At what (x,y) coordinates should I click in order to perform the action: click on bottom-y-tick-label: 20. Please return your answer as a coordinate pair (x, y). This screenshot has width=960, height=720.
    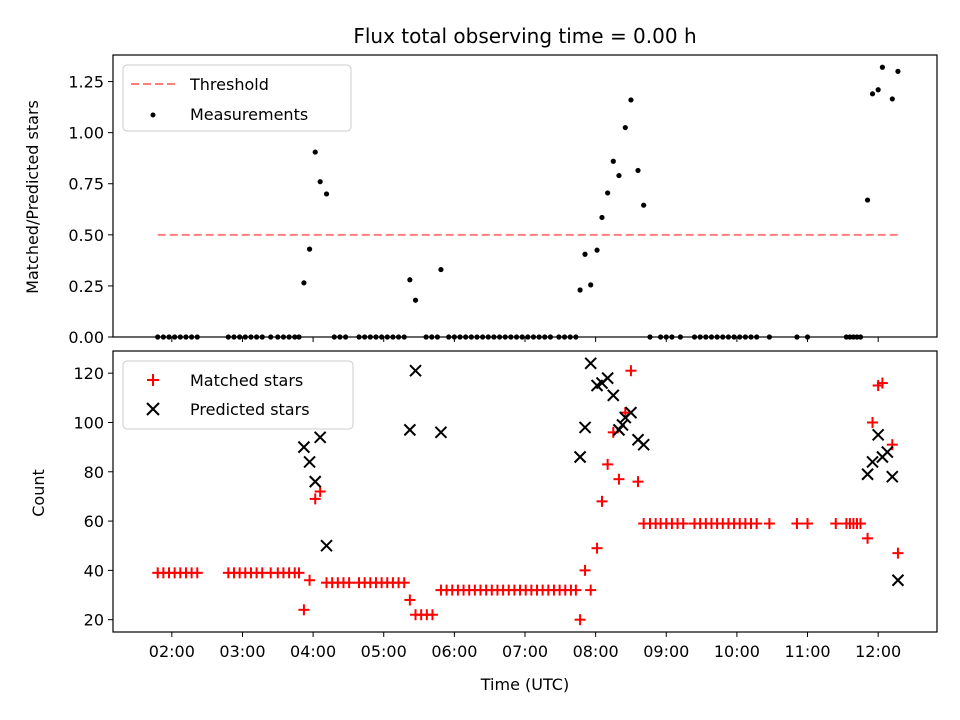
    Looking at the image, I should click on (94, 620).